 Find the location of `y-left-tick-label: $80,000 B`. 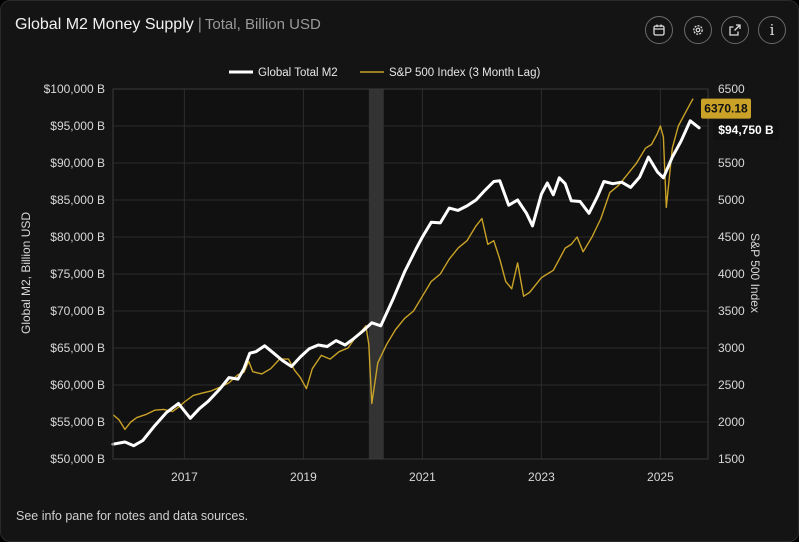

y-left-tick-label: $80,000 B is located at coordinates (77, 237).